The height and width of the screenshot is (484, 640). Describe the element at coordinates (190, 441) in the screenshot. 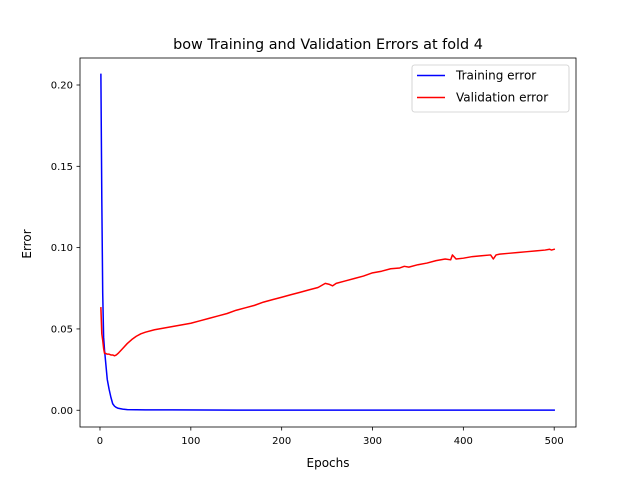

I see `x-tick-label: 100` at that location.